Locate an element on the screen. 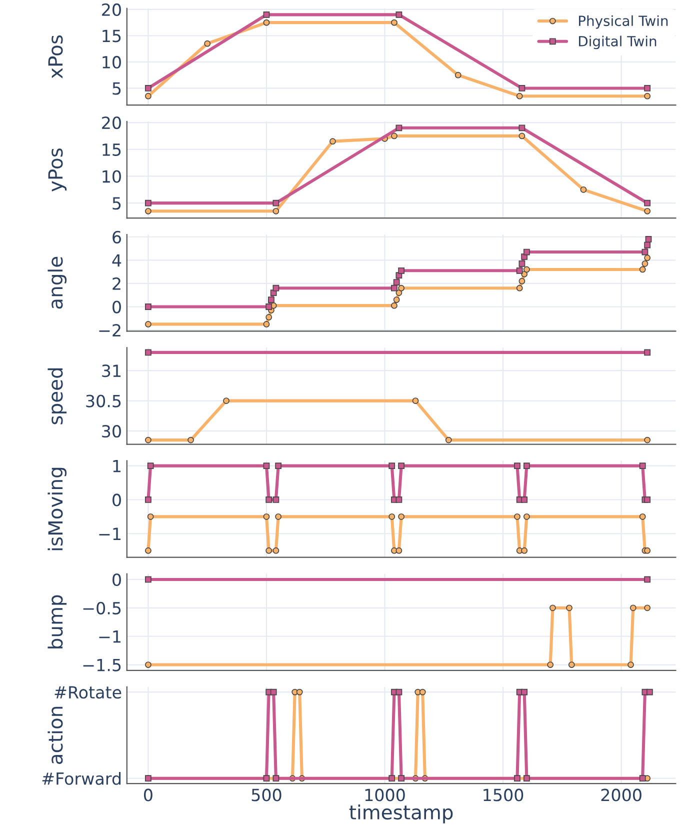  y-tick-label: 1 is located at coordinates (117, 466).